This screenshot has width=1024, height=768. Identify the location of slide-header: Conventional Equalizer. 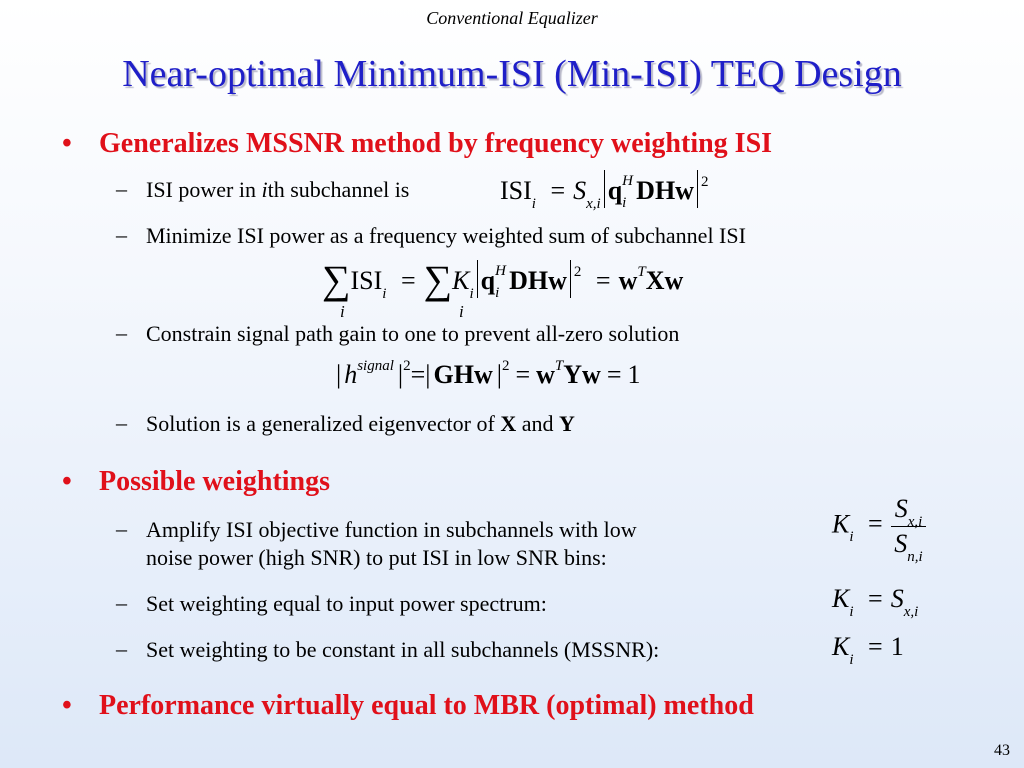
(512, 18).